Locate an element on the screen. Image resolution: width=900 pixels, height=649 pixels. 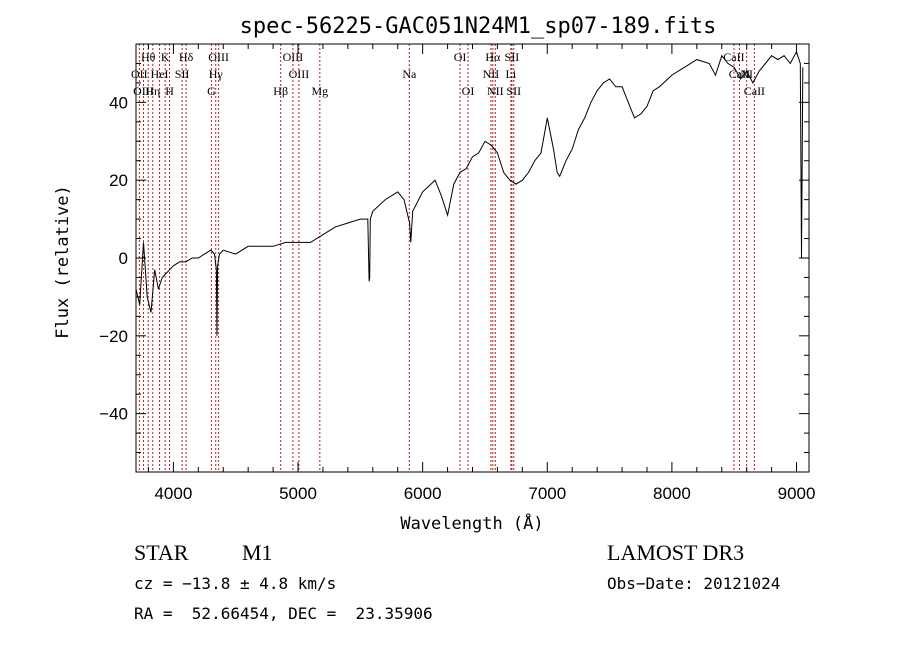
object-type: STAR is located at coordinates (161, 552).